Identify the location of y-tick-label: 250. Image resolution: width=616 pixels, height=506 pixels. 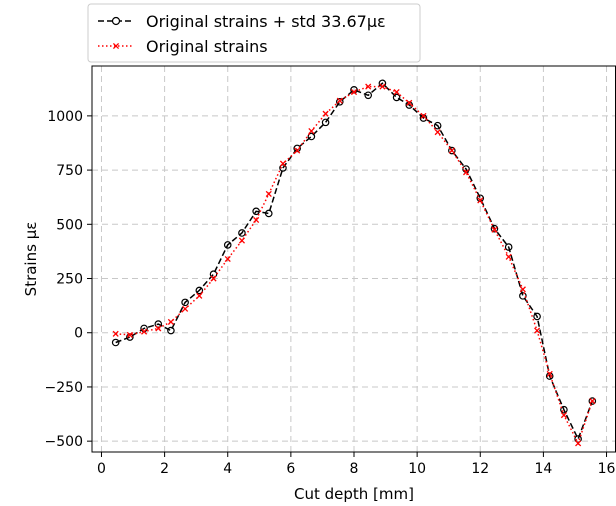
(69, 280).